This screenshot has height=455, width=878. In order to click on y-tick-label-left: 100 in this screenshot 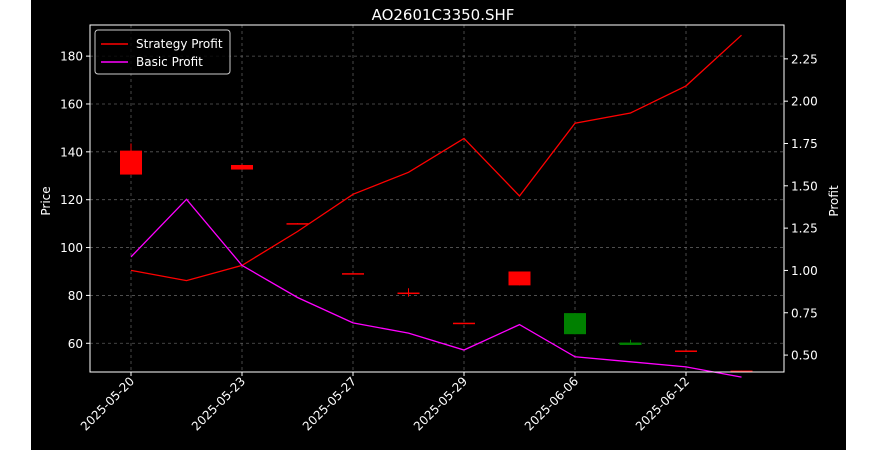, I will do `click(71, 248)`.